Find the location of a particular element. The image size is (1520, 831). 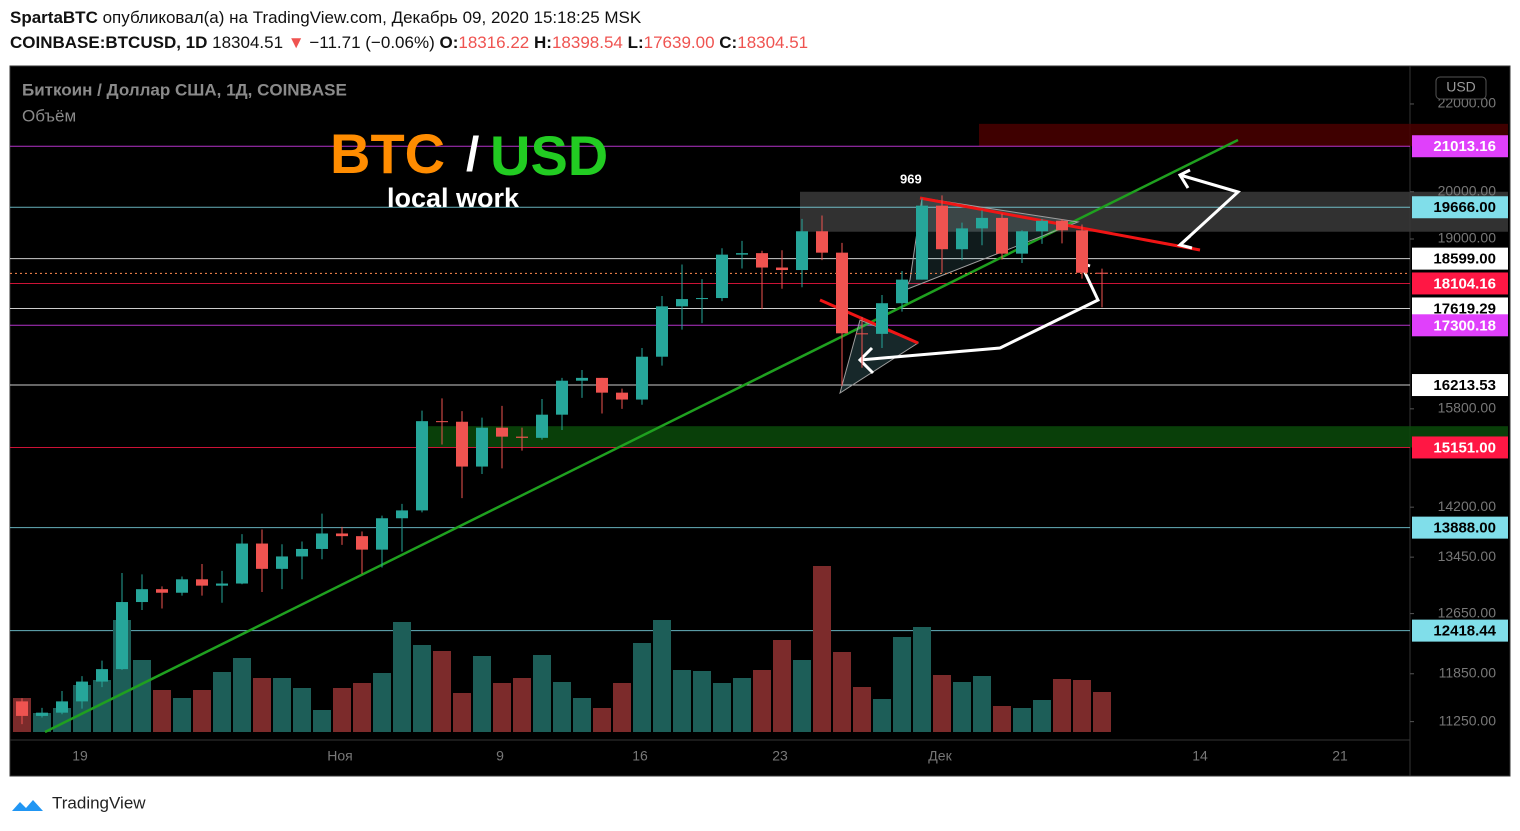

level-label: 12418.44 is located at coordinates (1464, 631).